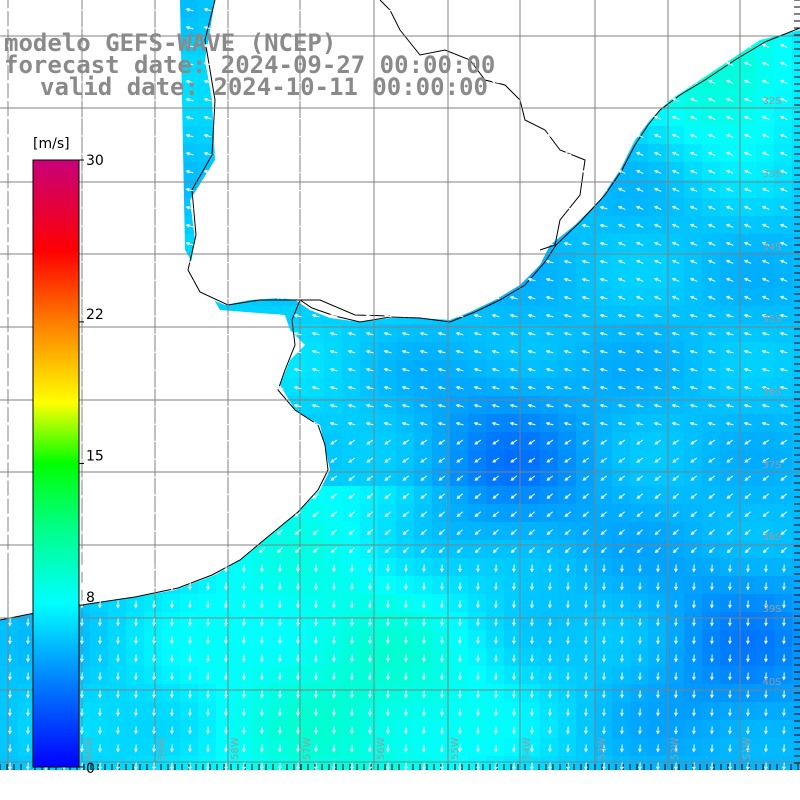 Image resolution: width=800 pixels, height=800 pixels. What do you see at coordinates (51, 144) in the screenshot?
I see `colorbar-unit: [m/s]` at bounding box center [51, 144].